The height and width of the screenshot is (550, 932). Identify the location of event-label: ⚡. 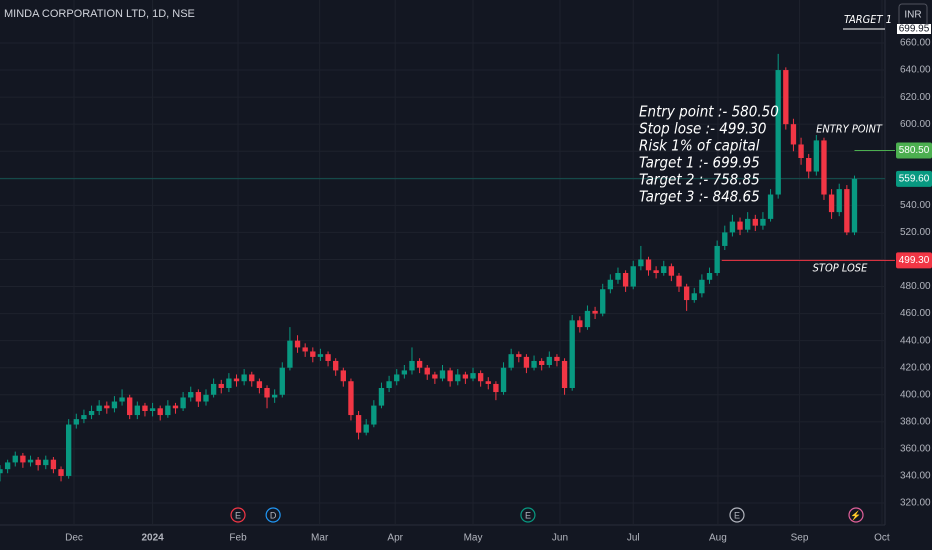
(855, 515).